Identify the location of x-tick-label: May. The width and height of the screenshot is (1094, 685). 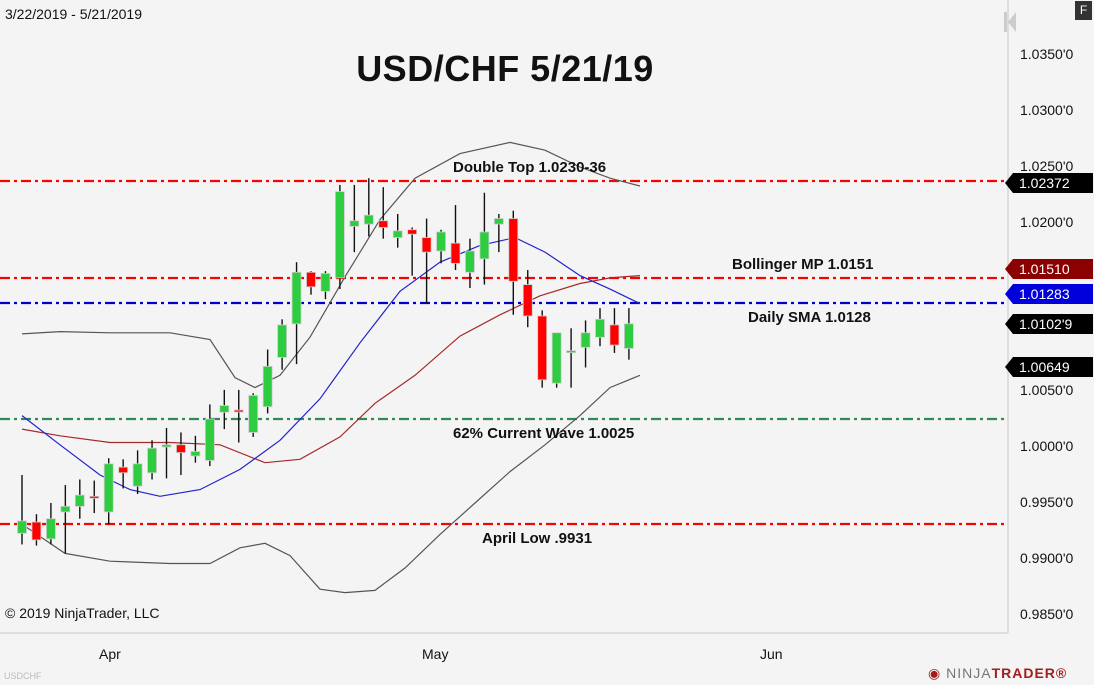
(435, 654).